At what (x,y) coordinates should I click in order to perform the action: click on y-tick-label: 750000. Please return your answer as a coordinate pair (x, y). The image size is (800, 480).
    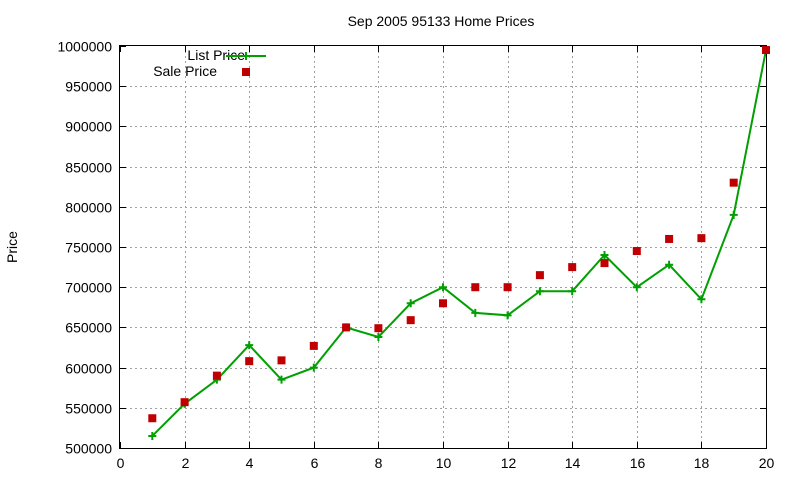
    Looking at the image, I should click on (88, 248).